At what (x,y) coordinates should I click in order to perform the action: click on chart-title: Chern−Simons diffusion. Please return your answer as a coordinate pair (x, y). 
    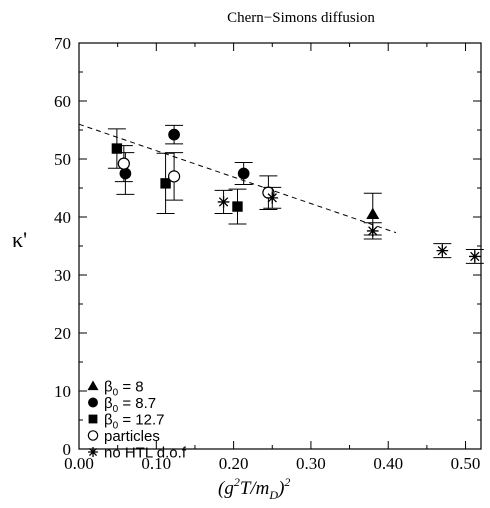
    Looking at the image, I should click on (301, 18).